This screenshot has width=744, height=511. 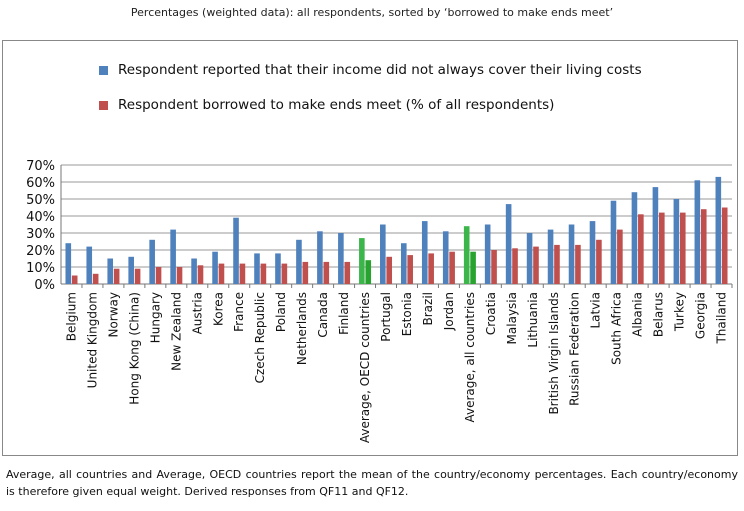 What do you see at coordinates (71, 316) in the screenshot?
I see `x-tick-label: Belgium` at bounding box center [71, 316].